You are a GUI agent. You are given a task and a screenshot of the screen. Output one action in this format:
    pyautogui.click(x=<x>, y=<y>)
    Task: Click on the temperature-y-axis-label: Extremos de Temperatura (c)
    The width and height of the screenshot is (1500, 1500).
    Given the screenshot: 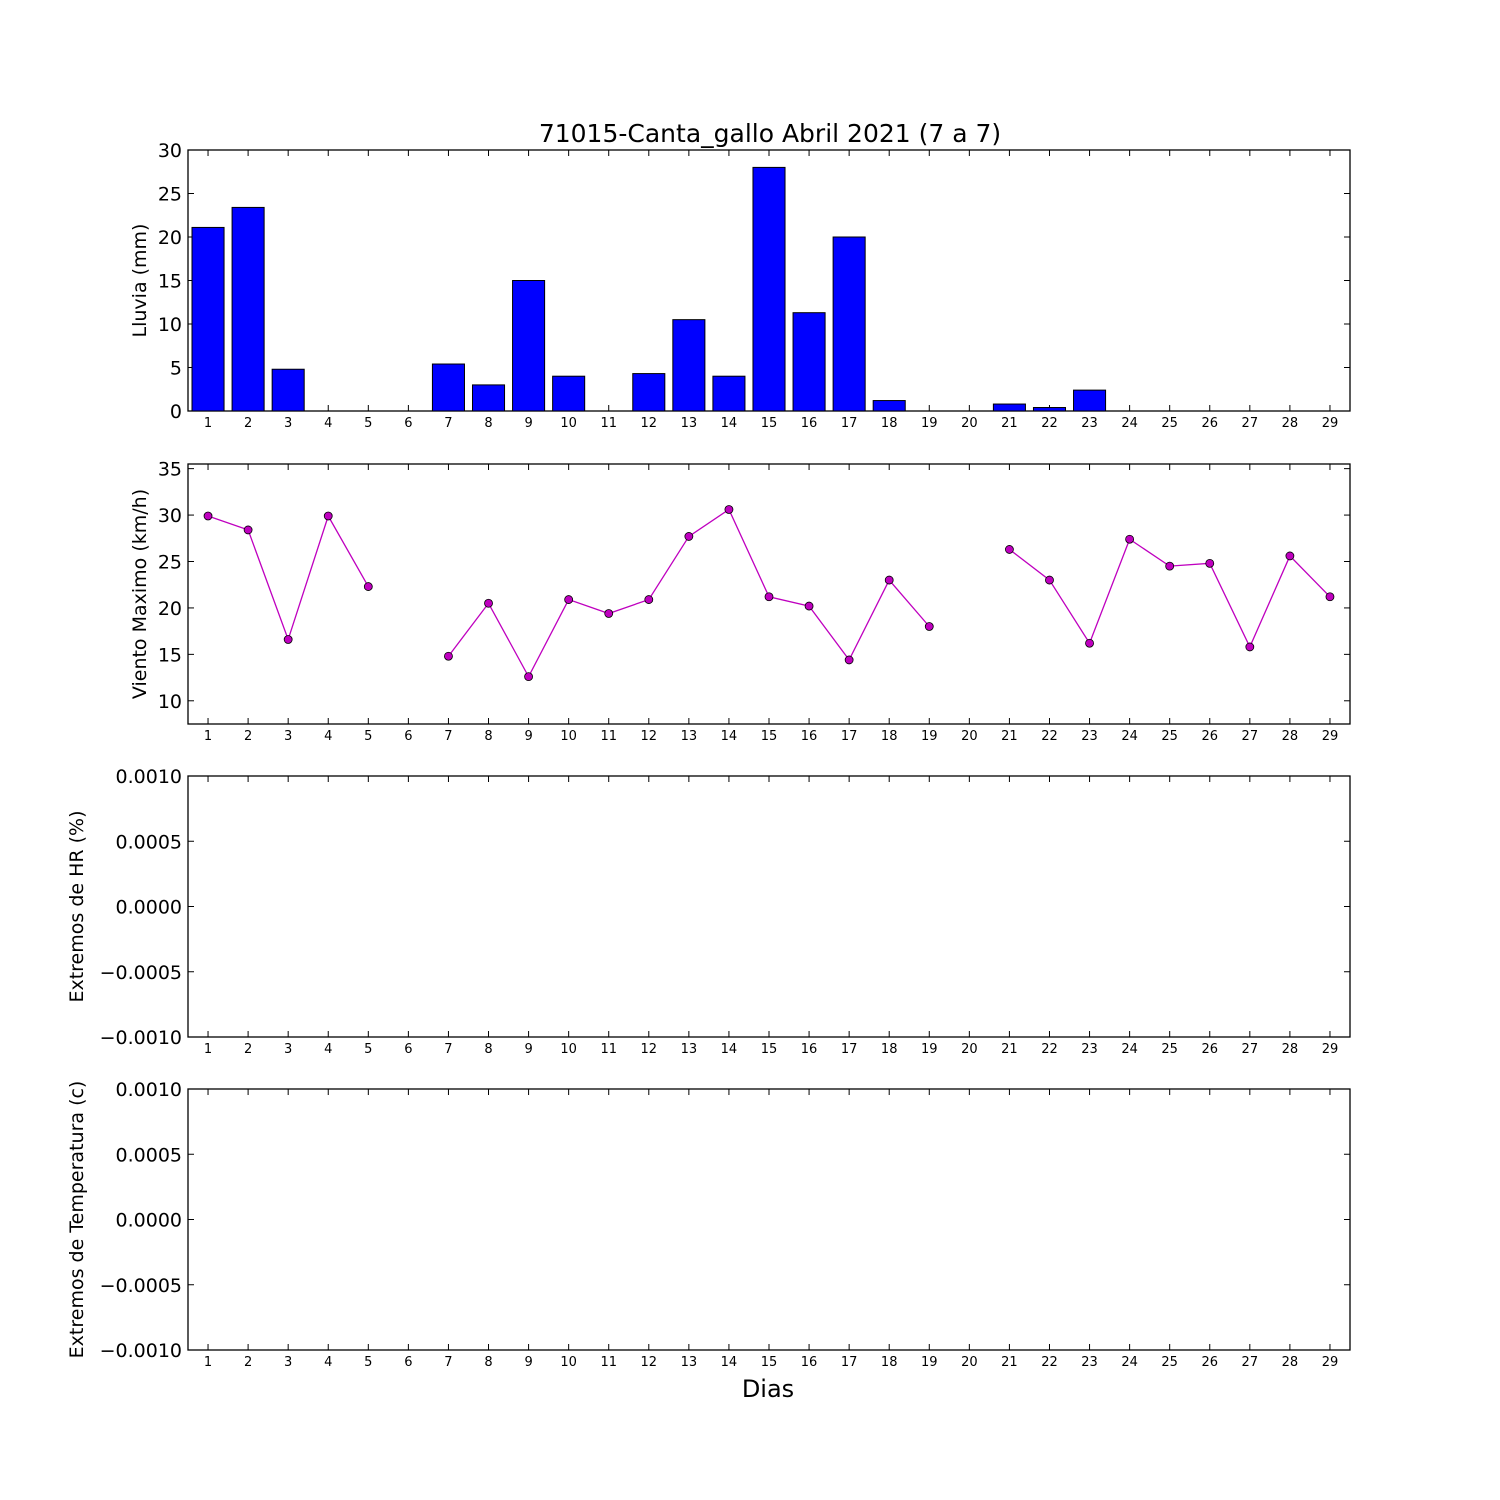 What is the action you would take?
    pyautogui.click(x=77, y=1220)
    